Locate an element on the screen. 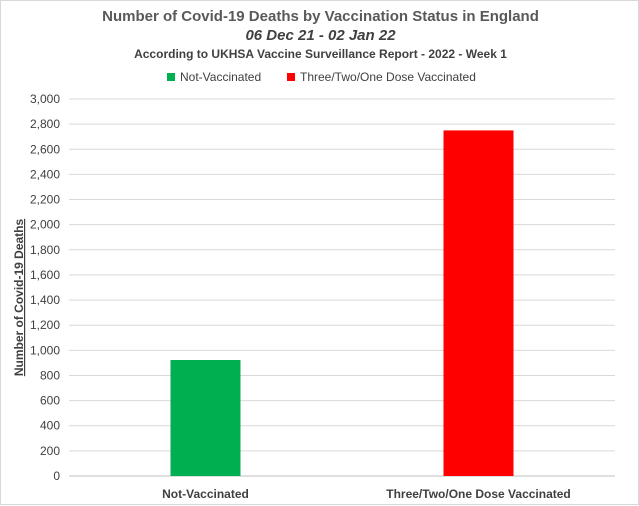 This screenshot has height=506, width=639. legend-swatch-not-vaccinated is located at coordinates (171, 77).